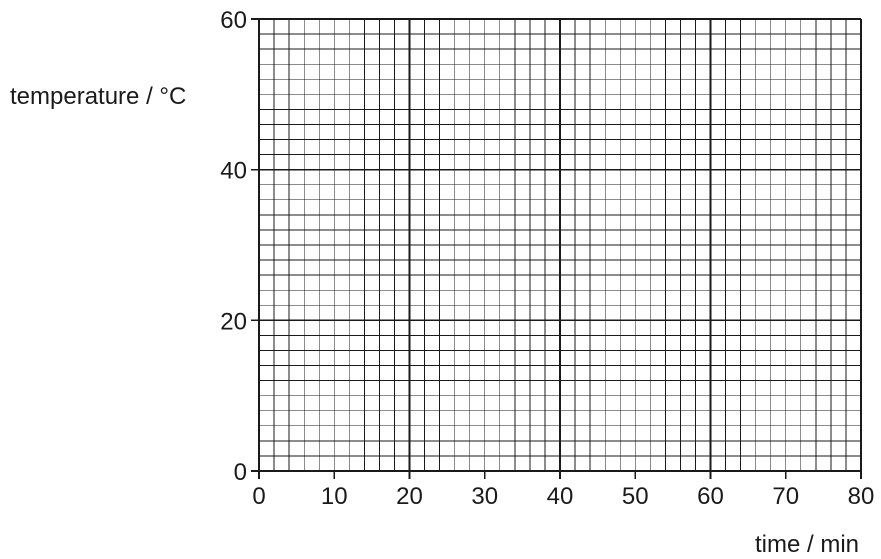 The height and width of the screenshot is (559, 881). I want to click on y-tick-label: 60, so click(233, 20).